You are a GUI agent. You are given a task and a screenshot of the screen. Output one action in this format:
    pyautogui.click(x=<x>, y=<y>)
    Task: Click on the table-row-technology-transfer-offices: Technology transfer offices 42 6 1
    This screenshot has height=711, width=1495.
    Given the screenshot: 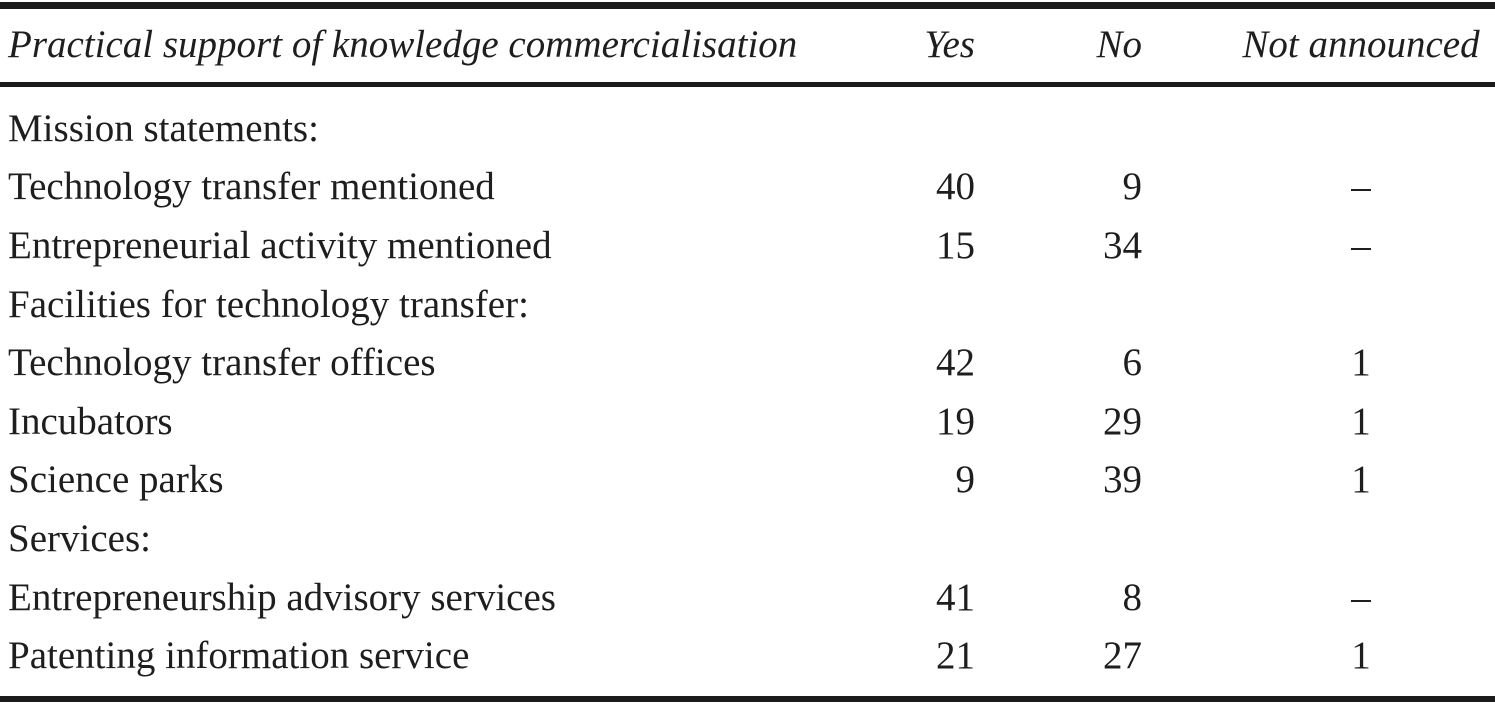 What is the action you would take?
    pyautogui.click(x=747, y=363)
    